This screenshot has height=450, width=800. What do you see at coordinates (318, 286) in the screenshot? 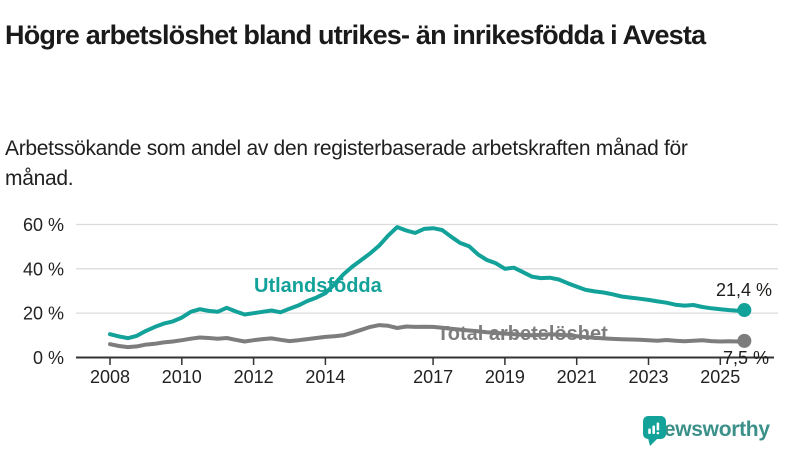
I see `series-label-utlandsfodda: Utlandsfödda` at bounding box center [318, 286].